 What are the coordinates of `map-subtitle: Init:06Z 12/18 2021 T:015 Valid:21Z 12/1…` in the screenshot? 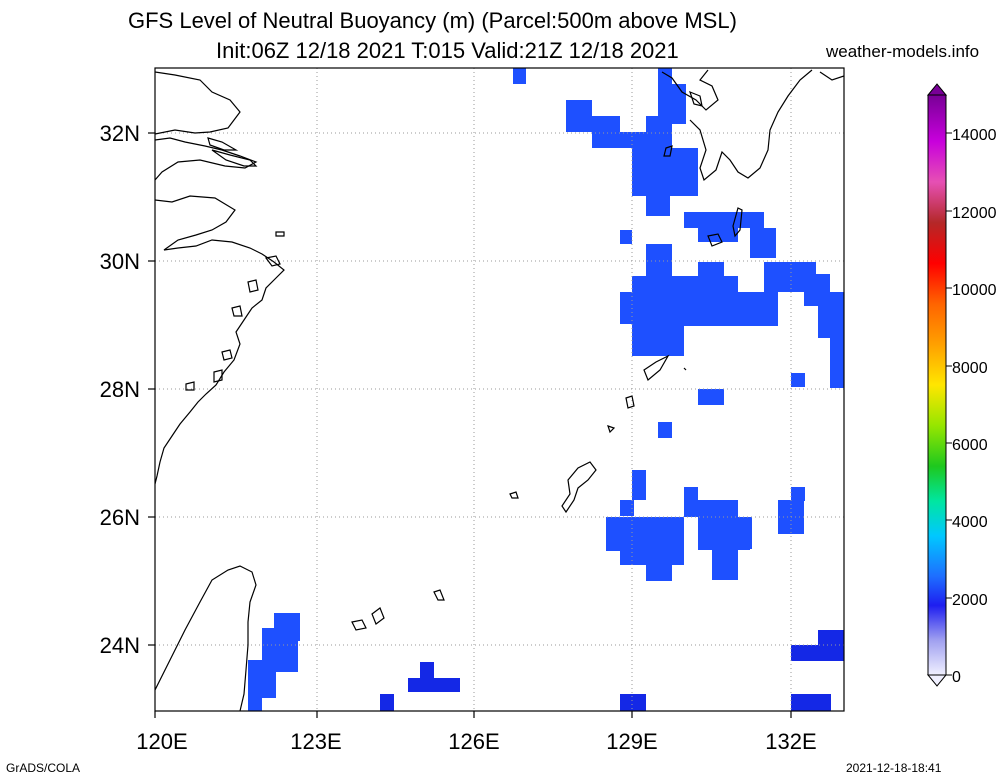 It's located at (447, 50).